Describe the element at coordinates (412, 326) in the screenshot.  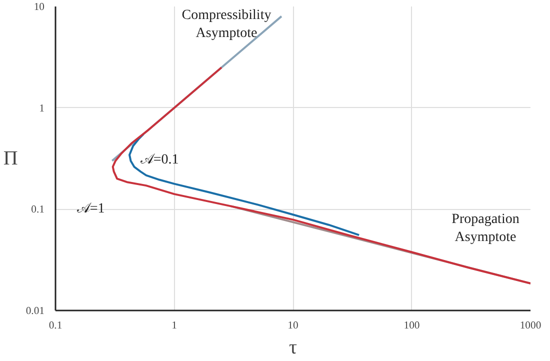
I see `x-tick-label: 100` at that location.